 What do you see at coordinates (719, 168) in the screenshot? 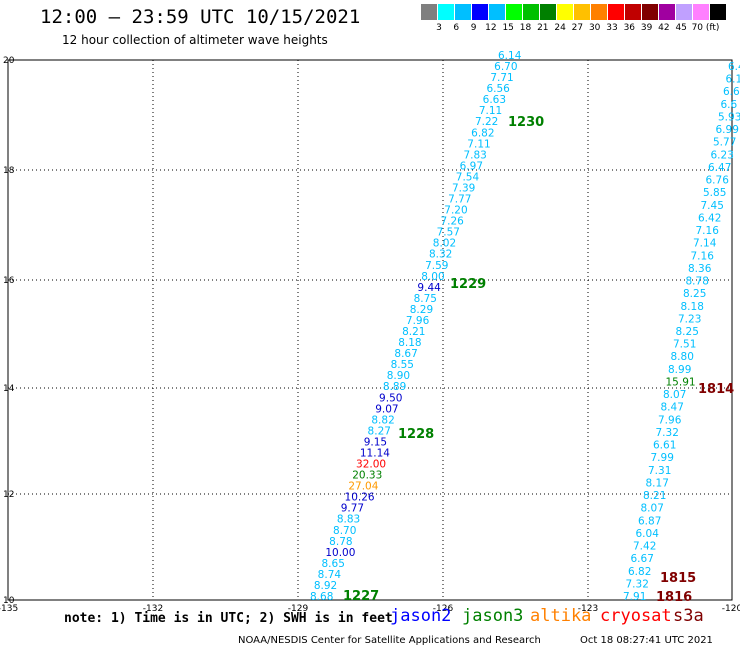
I see `swh-value: 6.47` at bounding box center [719, 168].